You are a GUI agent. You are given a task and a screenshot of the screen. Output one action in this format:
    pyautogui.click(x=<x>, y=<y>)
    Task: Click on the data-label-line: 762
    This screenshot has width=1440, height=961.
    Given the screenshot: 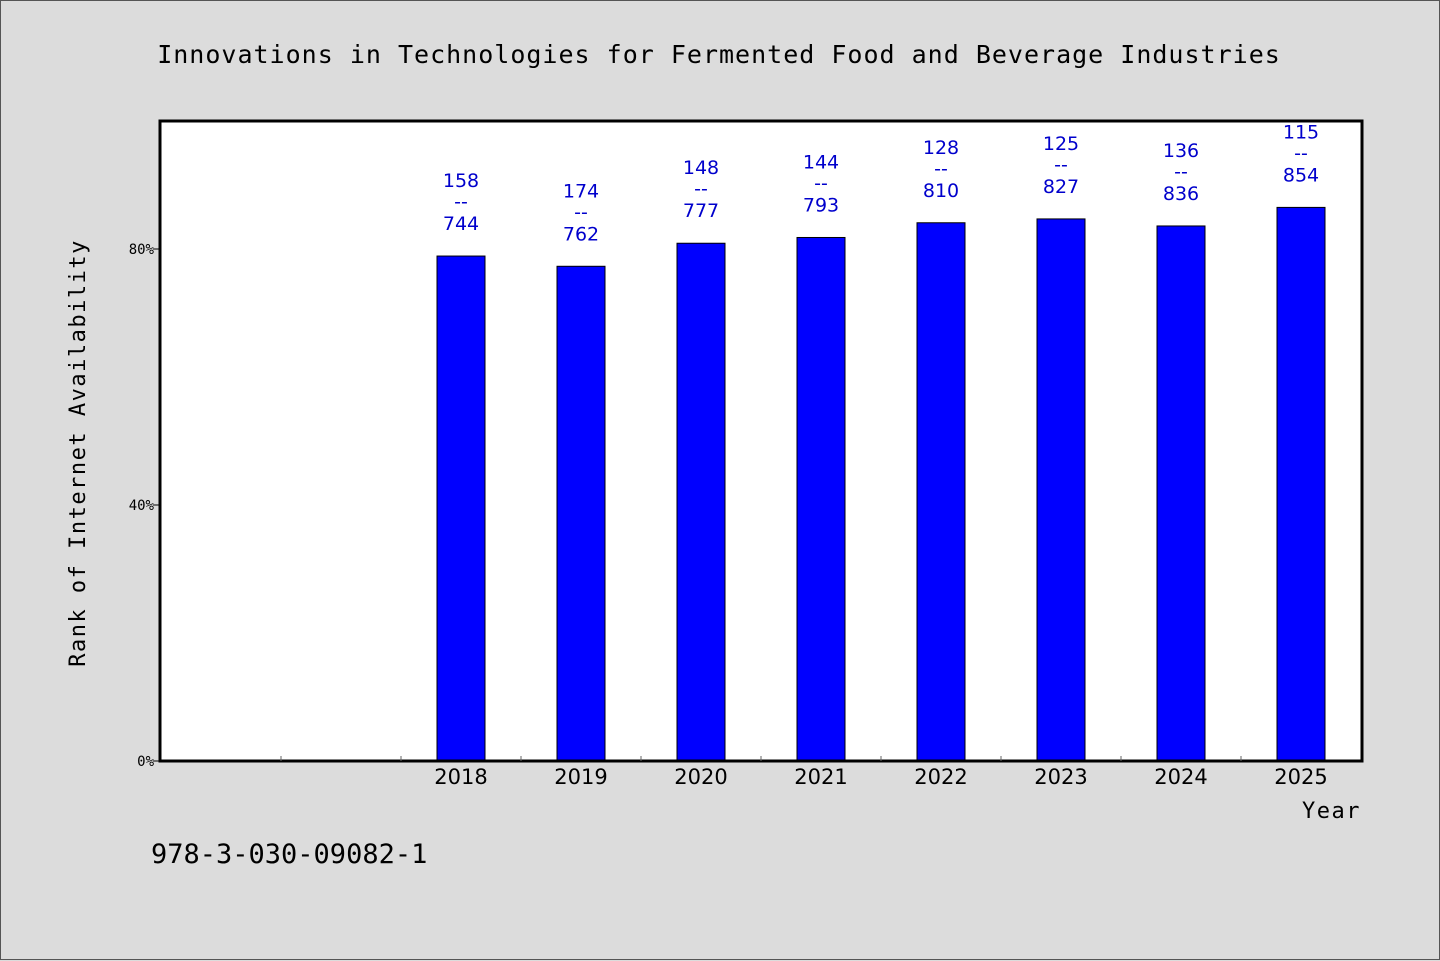 What is the action you would take?
    pyautogui.click(x=581, y=234)
    